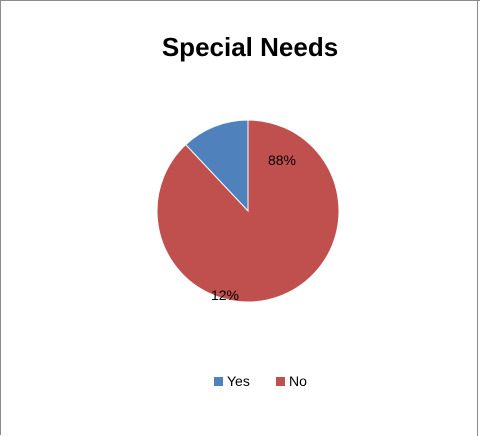 The width and height of the screenshot is (481, 436). Describe the element at coordinates (218, 381) in the screenshot. I see `legend-swatch-yes` at that location.